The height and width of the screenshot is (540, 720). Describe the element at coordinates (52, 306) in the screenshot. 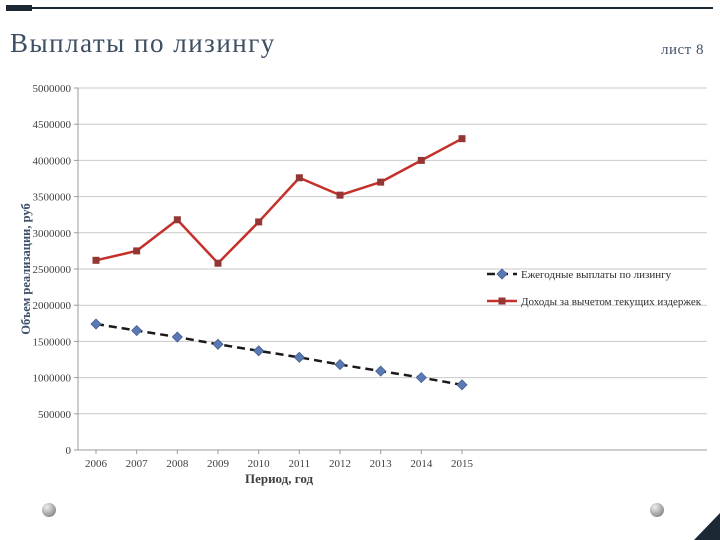

I see `y-tick-label: 2000000` at that location.